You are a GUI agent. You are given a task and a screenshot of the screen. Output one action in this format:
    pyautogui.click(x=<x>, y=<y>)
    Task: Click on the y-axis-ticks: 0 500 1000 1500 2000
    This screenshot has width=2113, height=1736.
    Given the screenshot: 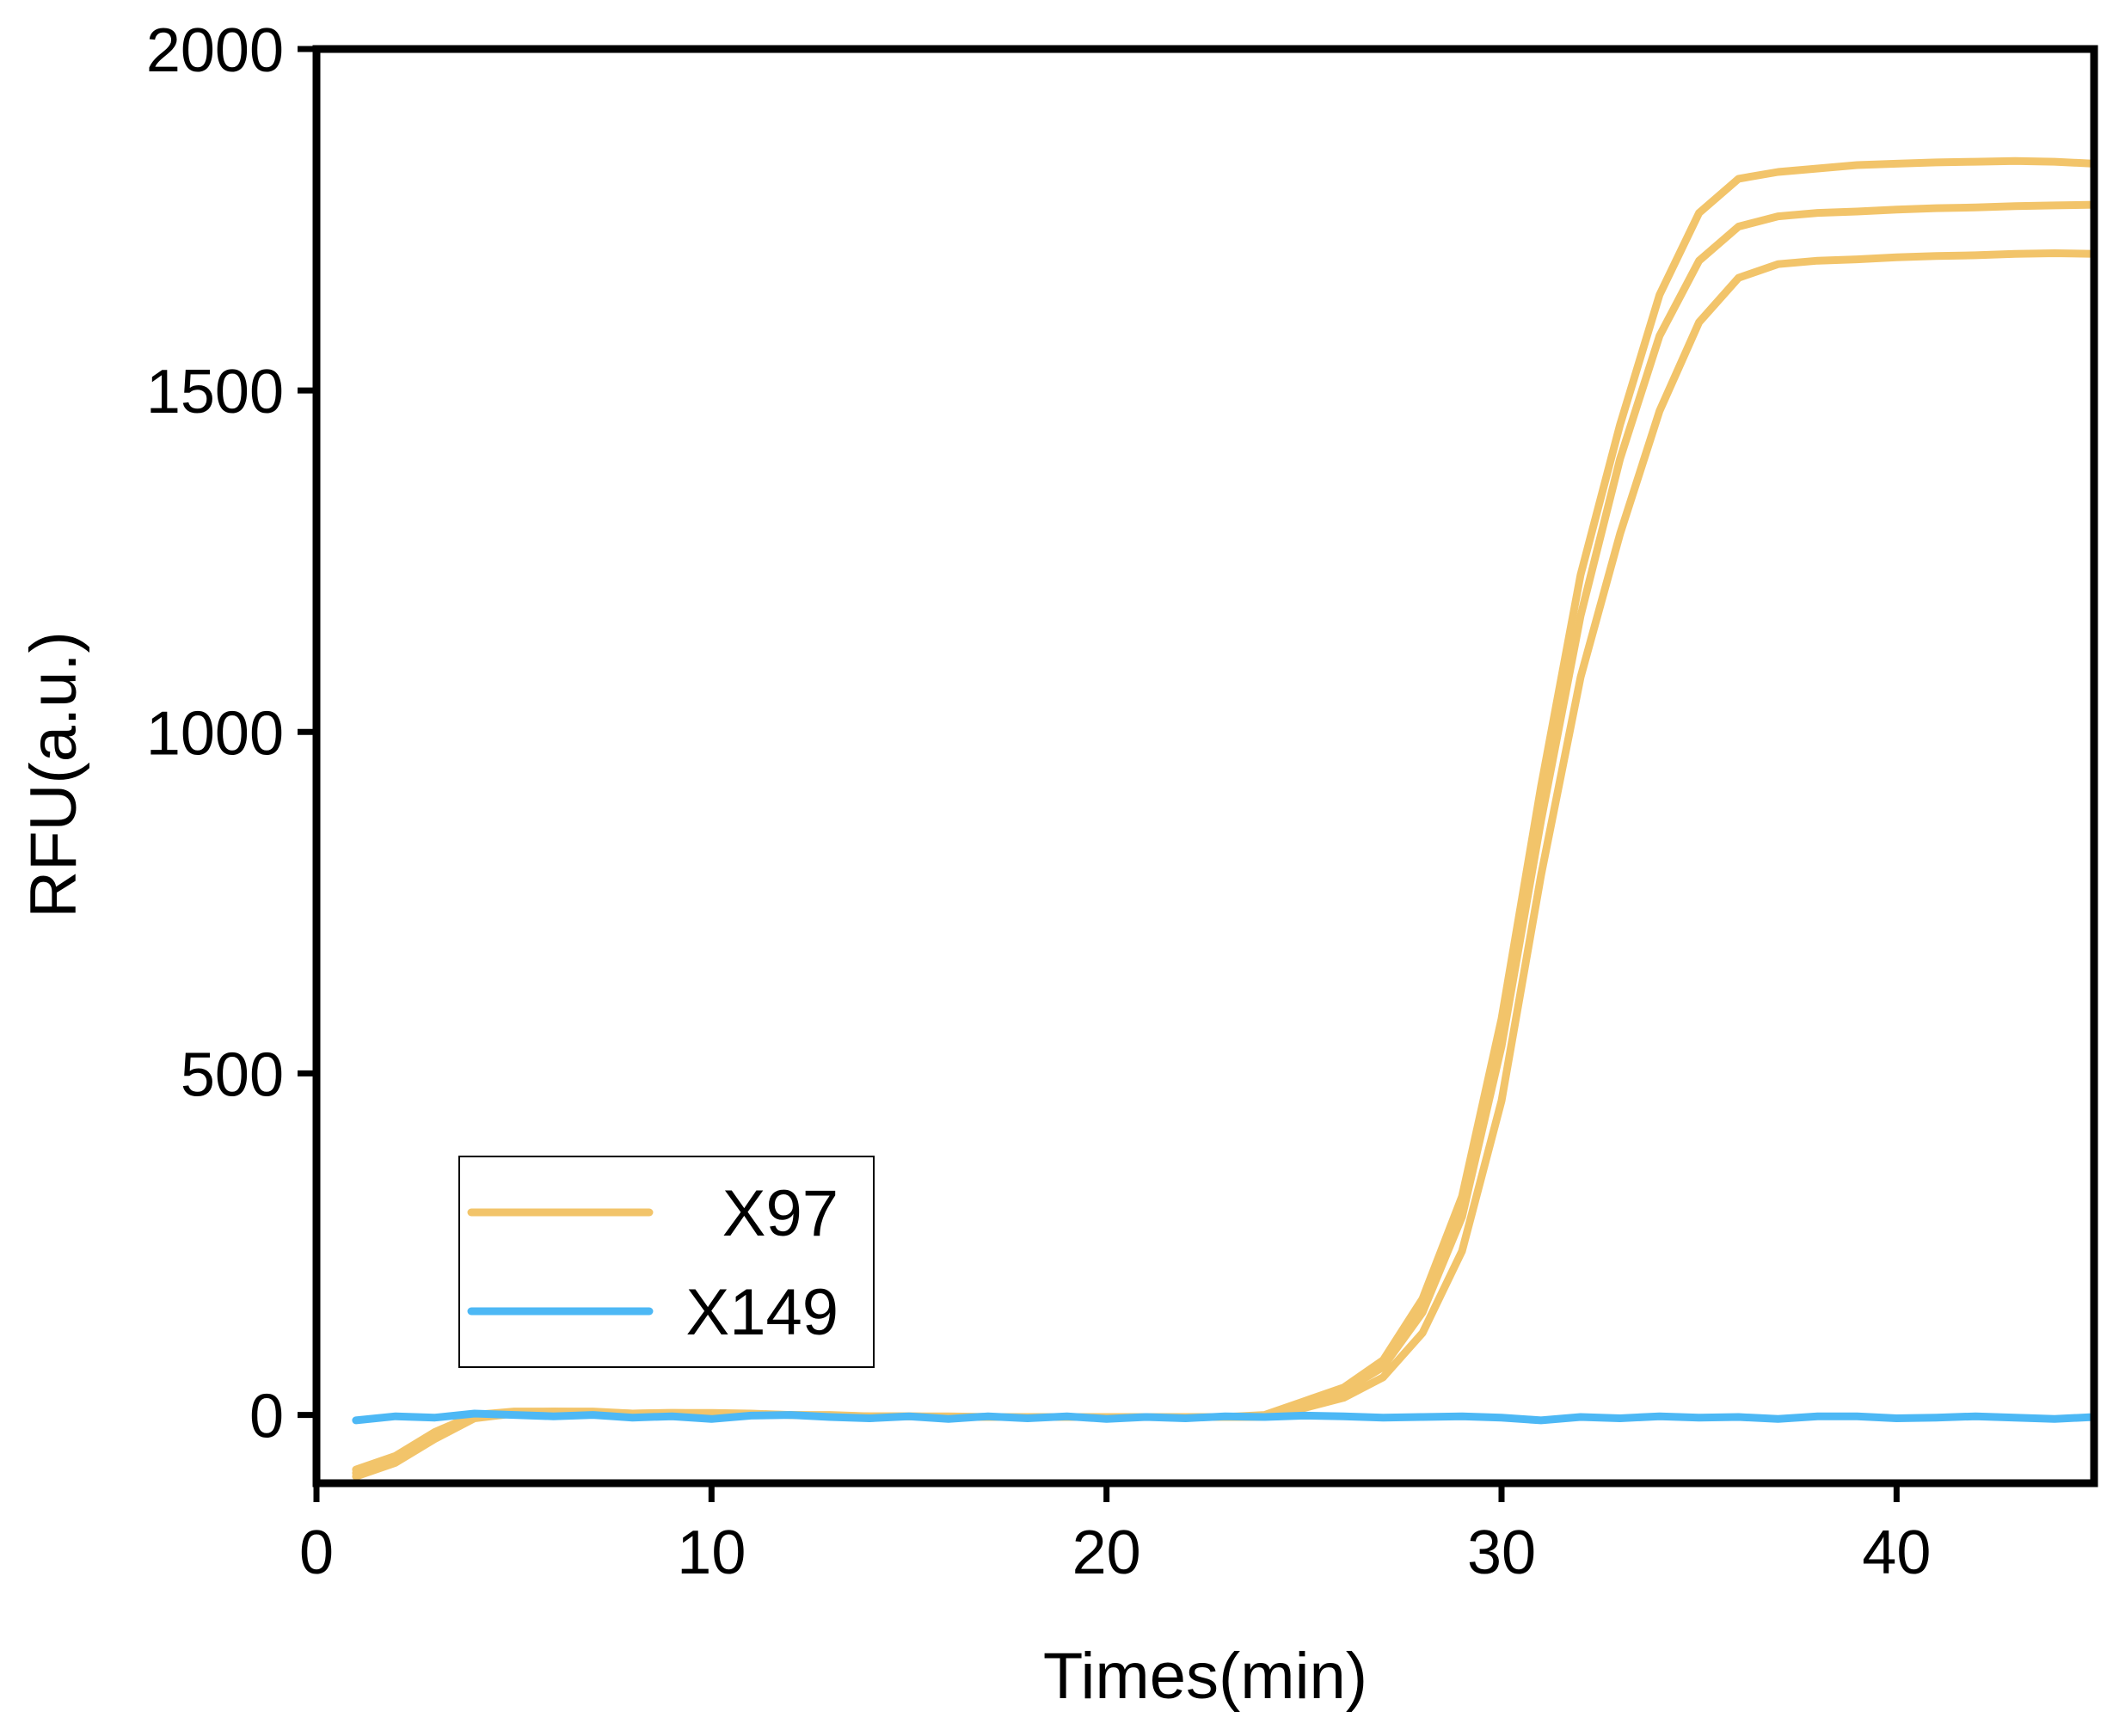 What is the action you would take?
    pyautogui.click(x=231, y=734)
    